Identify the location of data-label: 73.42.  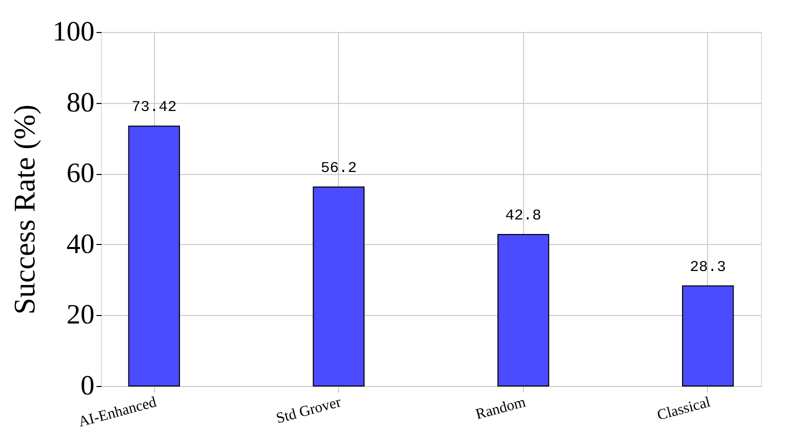
(154, 107).